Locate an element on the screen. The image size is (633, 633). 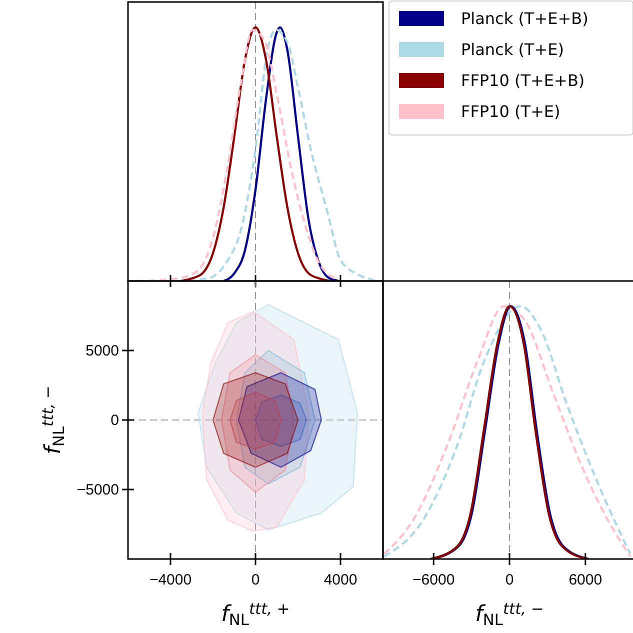
y-tick-label: 0 is located at coordinates (114, 420).